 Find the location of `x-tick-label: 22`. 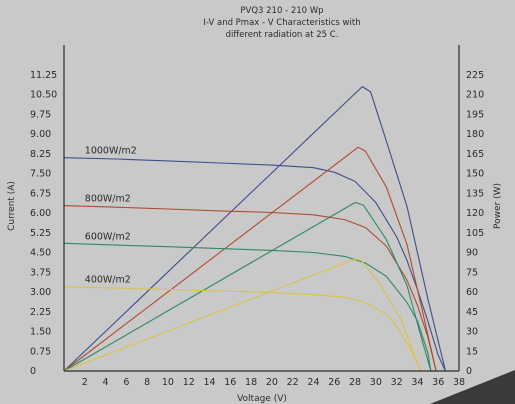

x-tick-label: 22 is located at coordinates (293, 382).